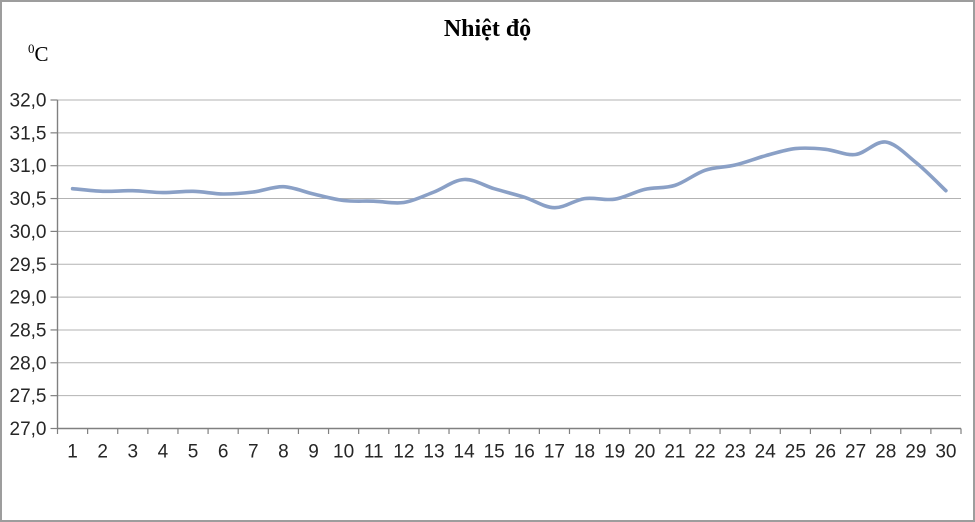 This screenshot has height=522, width=975. Describe the element at coordinates (374, 452) in the screenshot. I see `x-tick-label: 11` at that location.